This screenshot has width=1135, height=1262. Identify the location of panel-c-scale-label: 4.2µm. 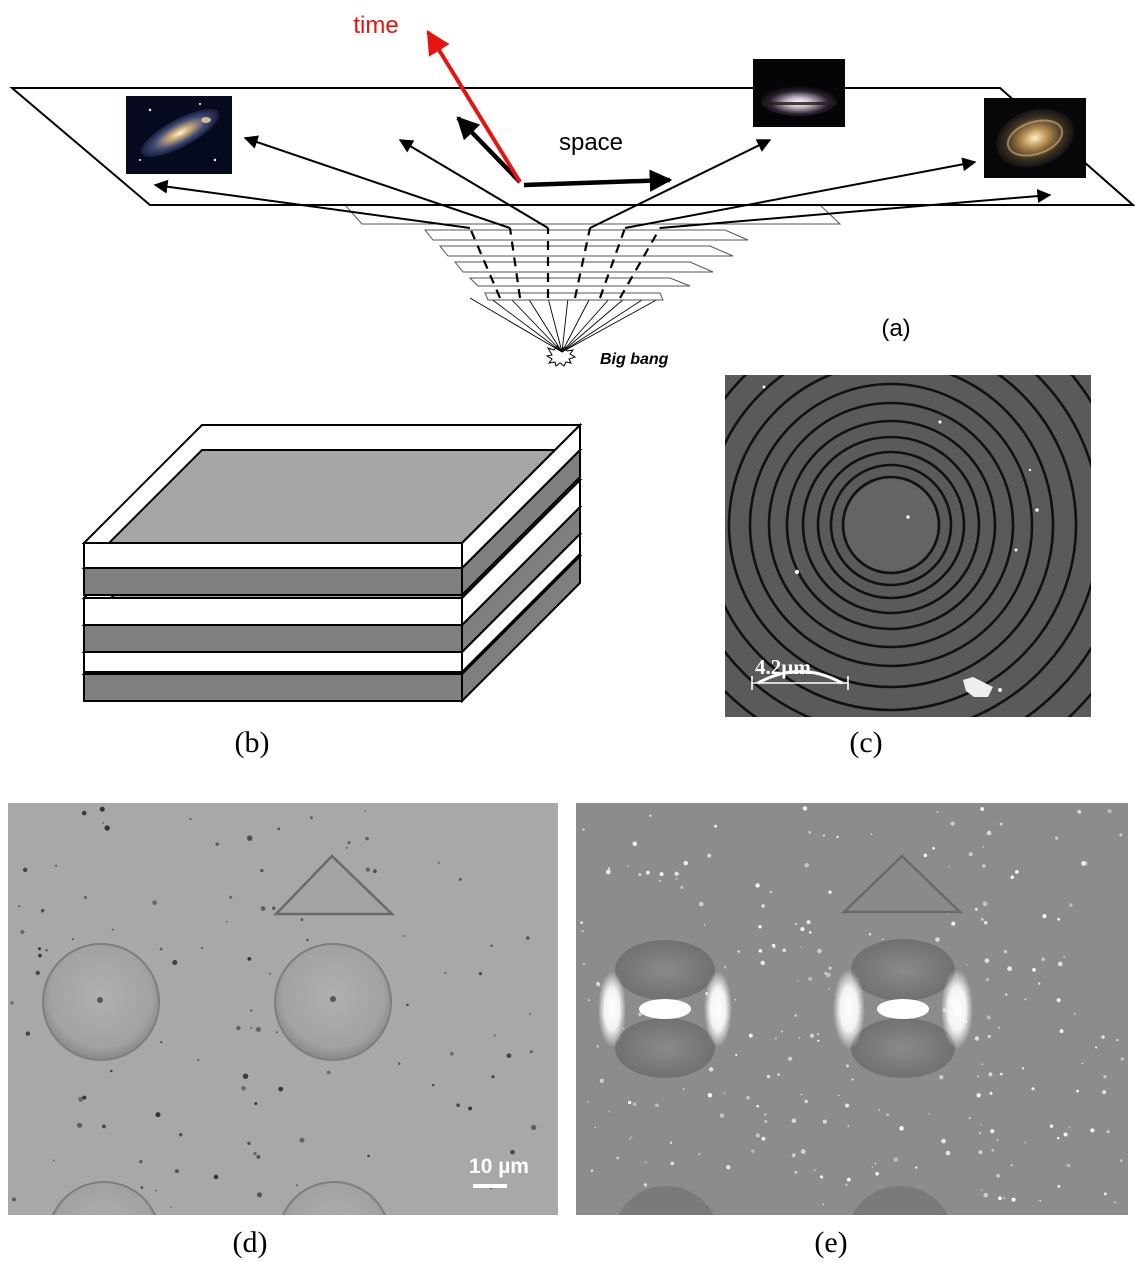
(783, 667).